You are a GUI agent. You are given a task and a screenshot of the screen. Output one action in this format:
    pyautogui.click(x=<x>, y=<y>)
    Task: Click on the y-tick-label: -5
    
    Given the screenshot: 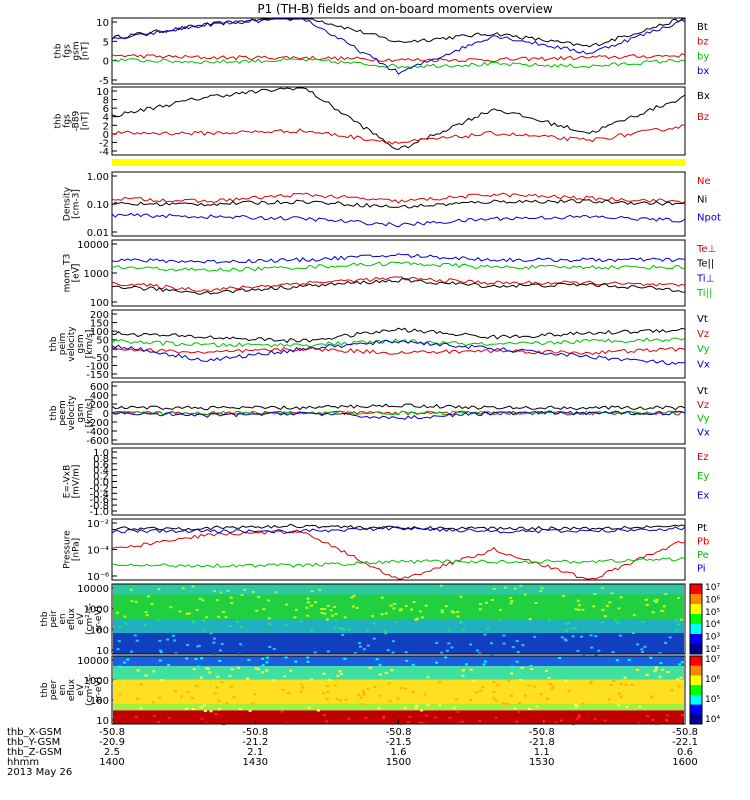 What is the action you would take?
    pyautogui.click(x=104, y=81)
    